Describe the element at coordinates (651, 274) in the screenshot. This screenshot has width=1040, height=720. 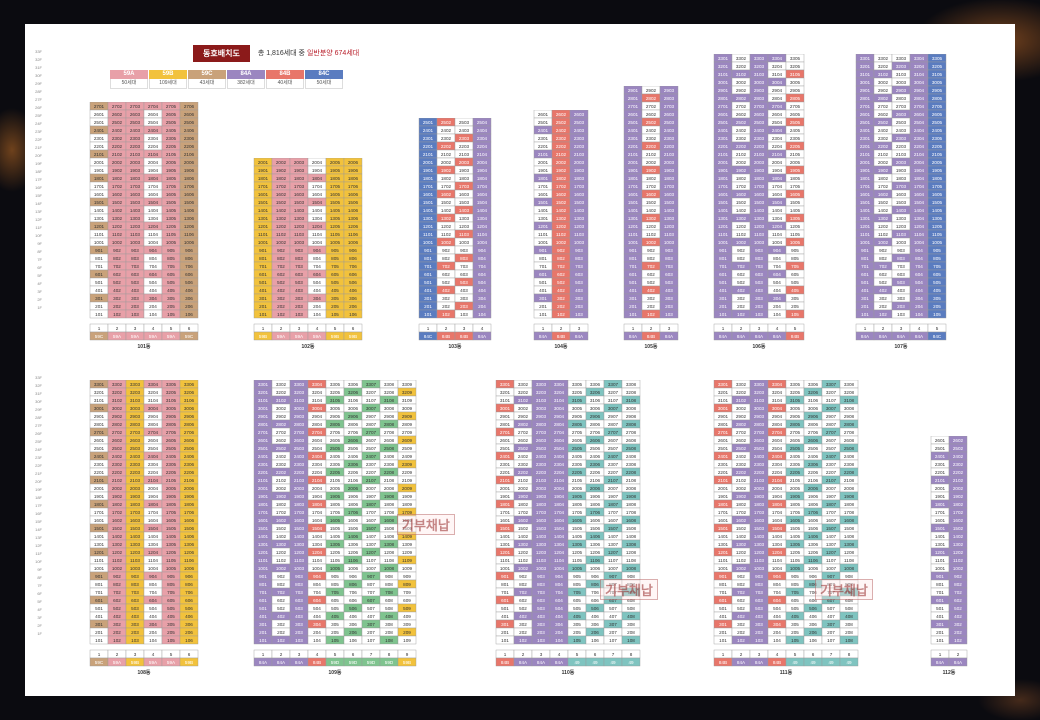
I see `unit-number: 602` at that location.